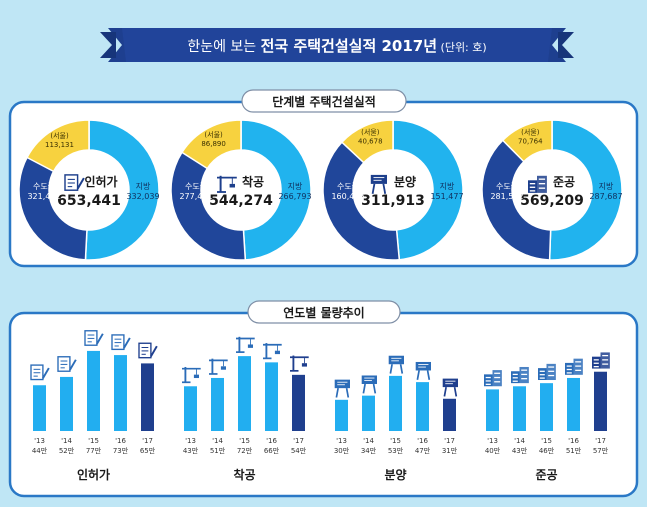 The height and width of the screenshot is (507, 647). Describe the element at coordinates (552, 201) in the screenshot. I see `donut-total: 569,209` at that location.